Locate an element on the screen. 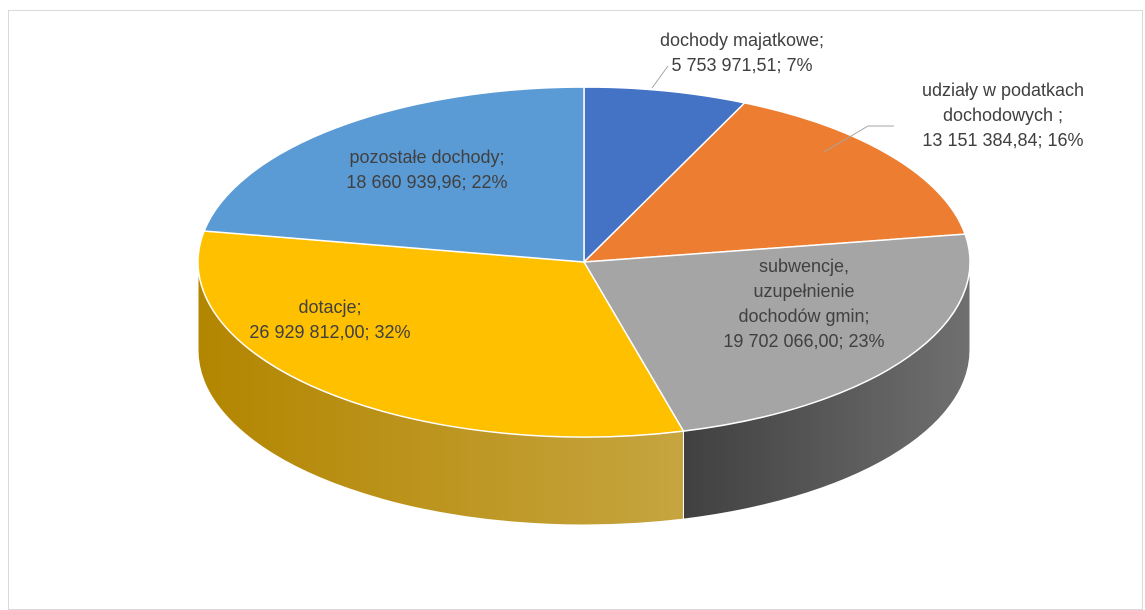  pie-slice-dochody-majatkowe is located at coordinates (665, 175).